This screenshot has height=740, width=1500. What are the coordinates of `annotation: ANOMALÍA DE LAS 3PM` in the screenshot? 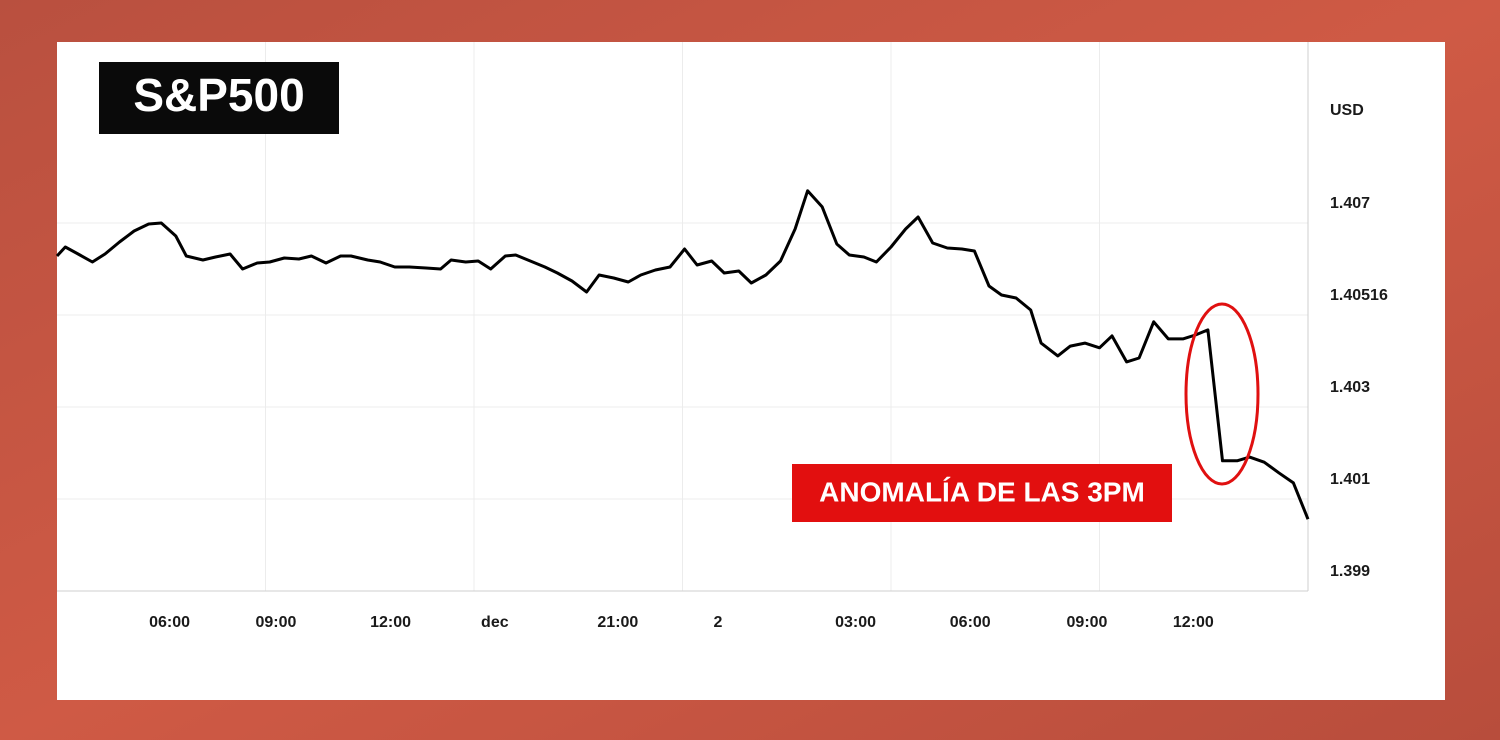 It's located at (982, 491).